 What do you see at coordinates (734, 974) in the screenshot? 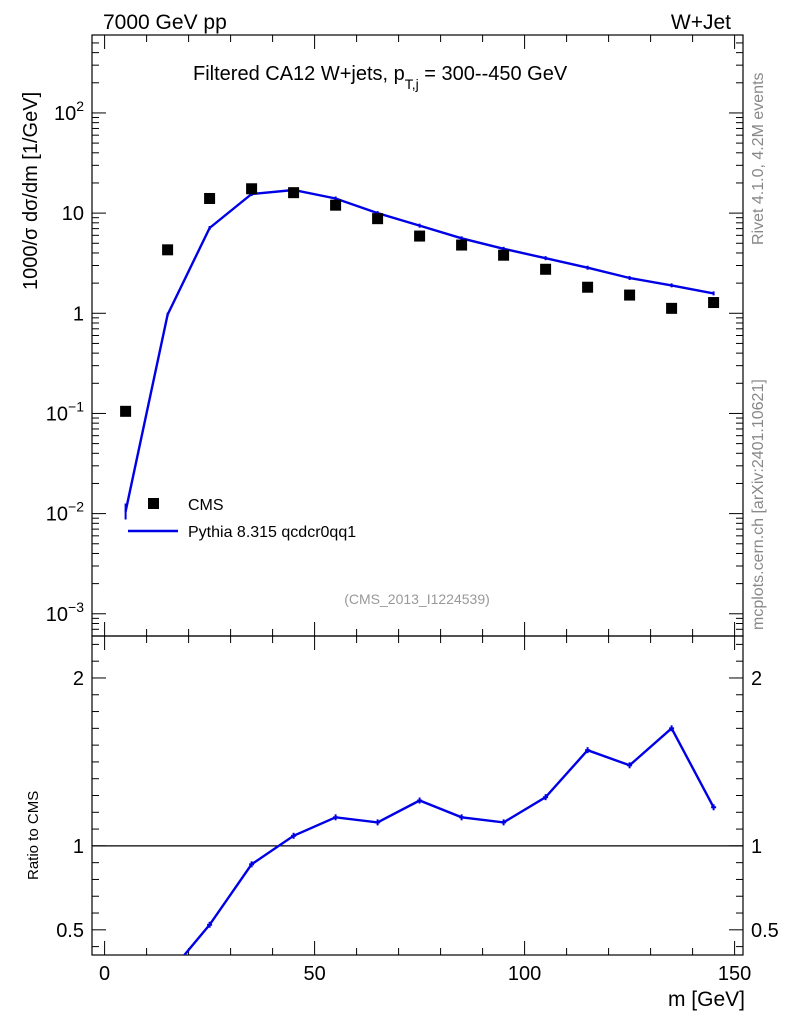
I see `x-tick-label: 150` at bounding box center [734, 974].